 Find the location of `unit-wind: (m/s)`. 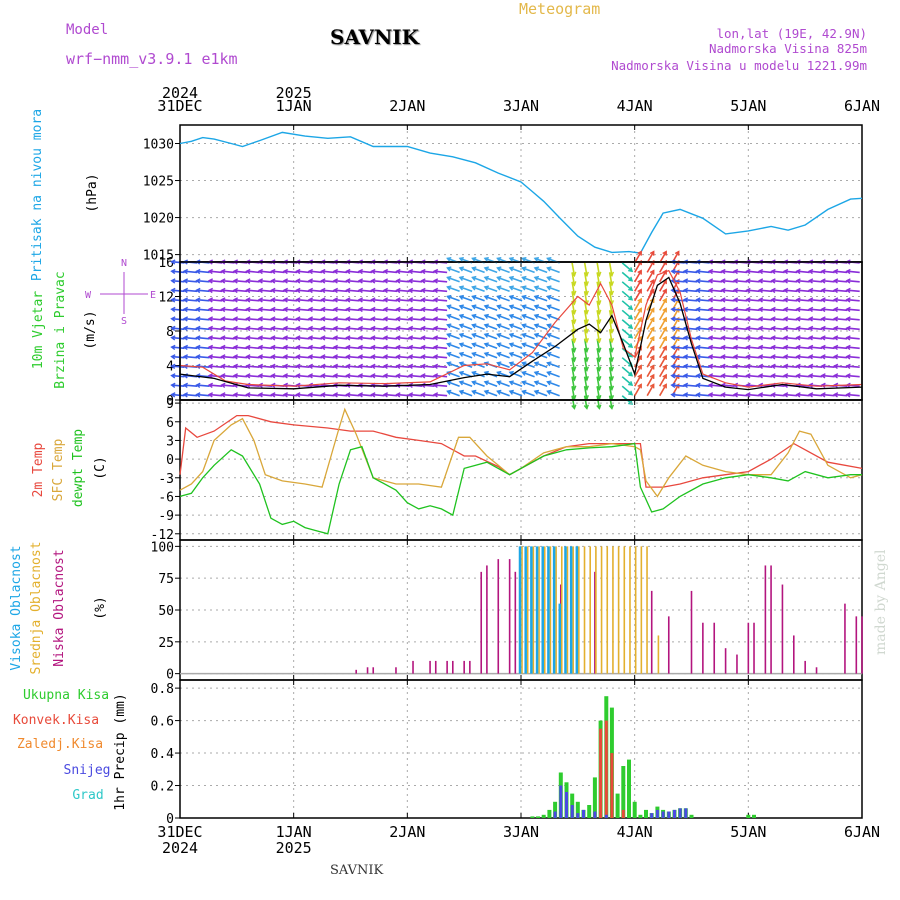

unit-wind: (m/s) is located at coordinates (90, 329).